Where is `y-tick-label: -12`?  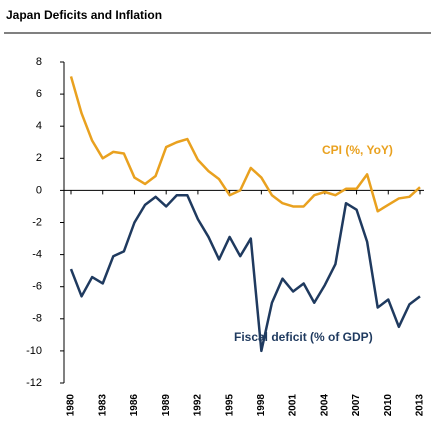 y-tick-label: -12 is located at coordinates (34, 383).